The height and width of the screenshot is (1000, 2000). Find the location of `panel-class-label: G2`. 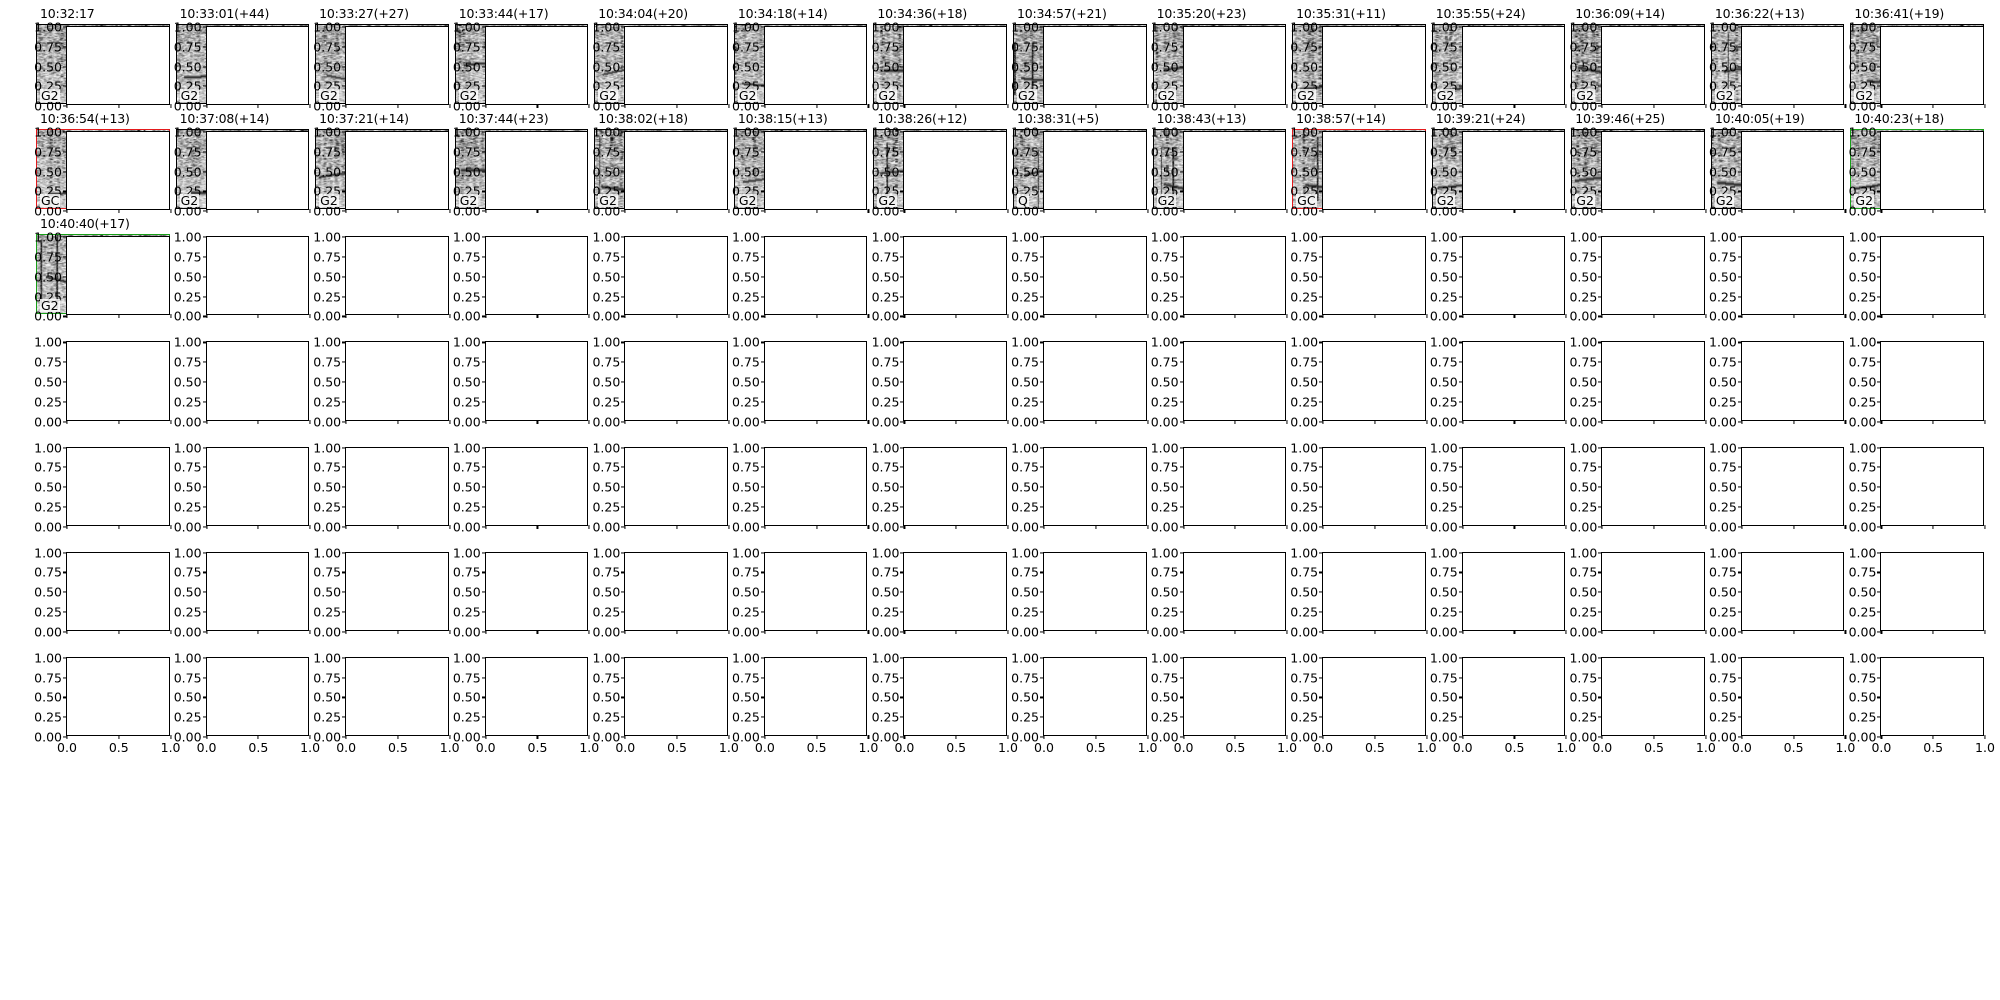

panel-class-label: G2 is located at coordinates (1445, 201).